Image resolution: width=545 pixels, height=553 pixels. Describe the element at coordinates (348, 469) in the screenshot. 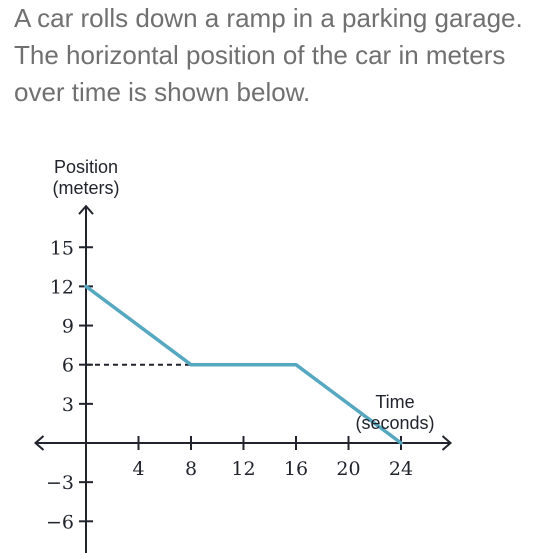

I see `x-tick-label: 20` at that location.